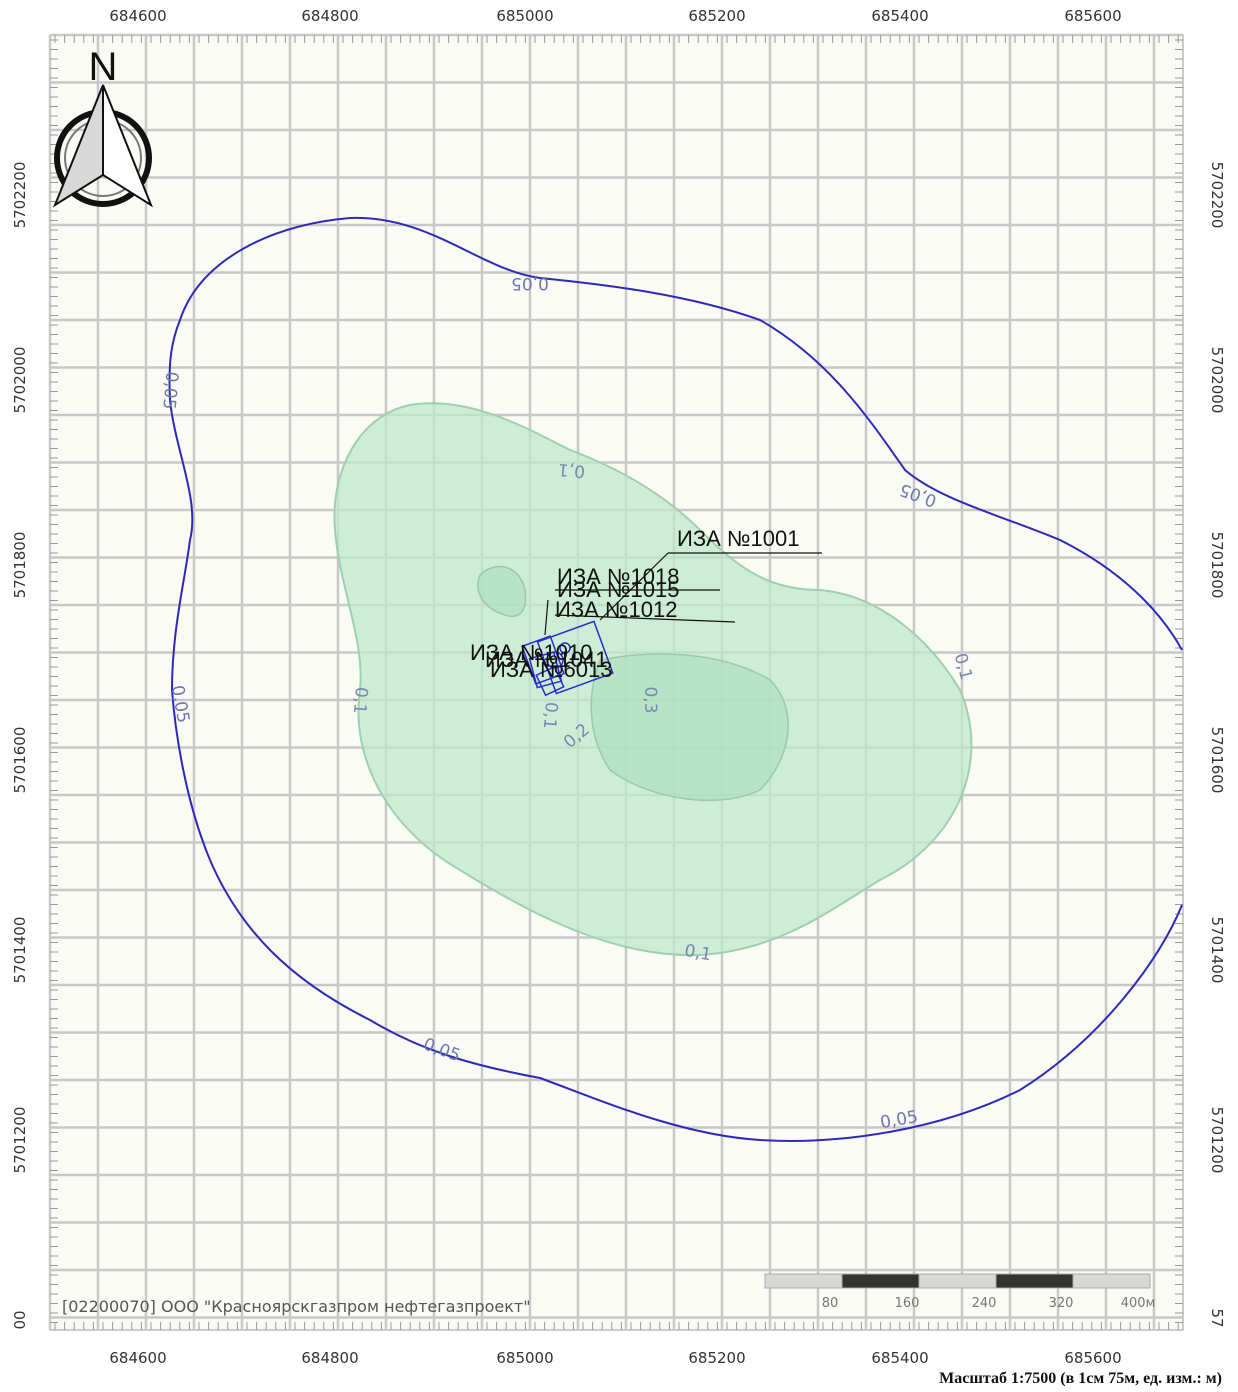  I want to click on scale-bar-label: 160, so click(907, 1303).